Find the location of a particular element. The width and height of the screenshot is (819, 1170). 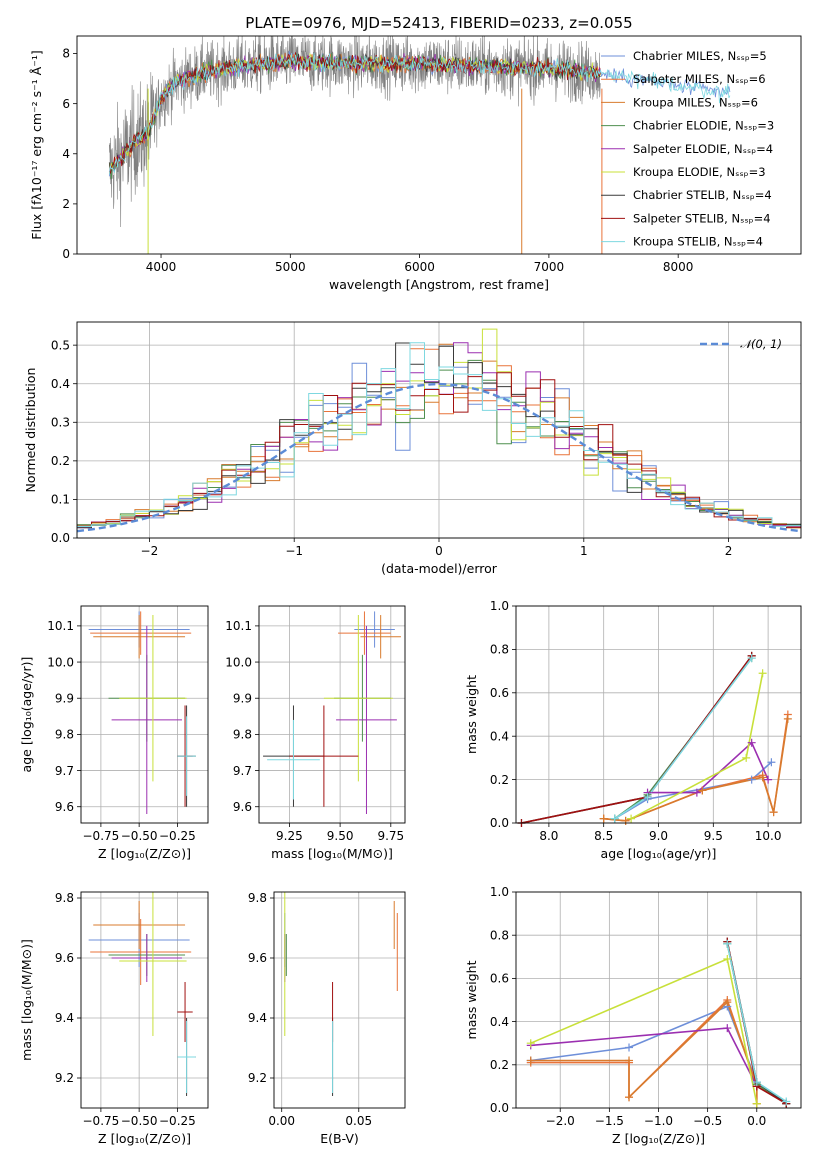

y-axis-label: mass [log₁₀(M/M⊙)] is located at coordinates (26, 1000).